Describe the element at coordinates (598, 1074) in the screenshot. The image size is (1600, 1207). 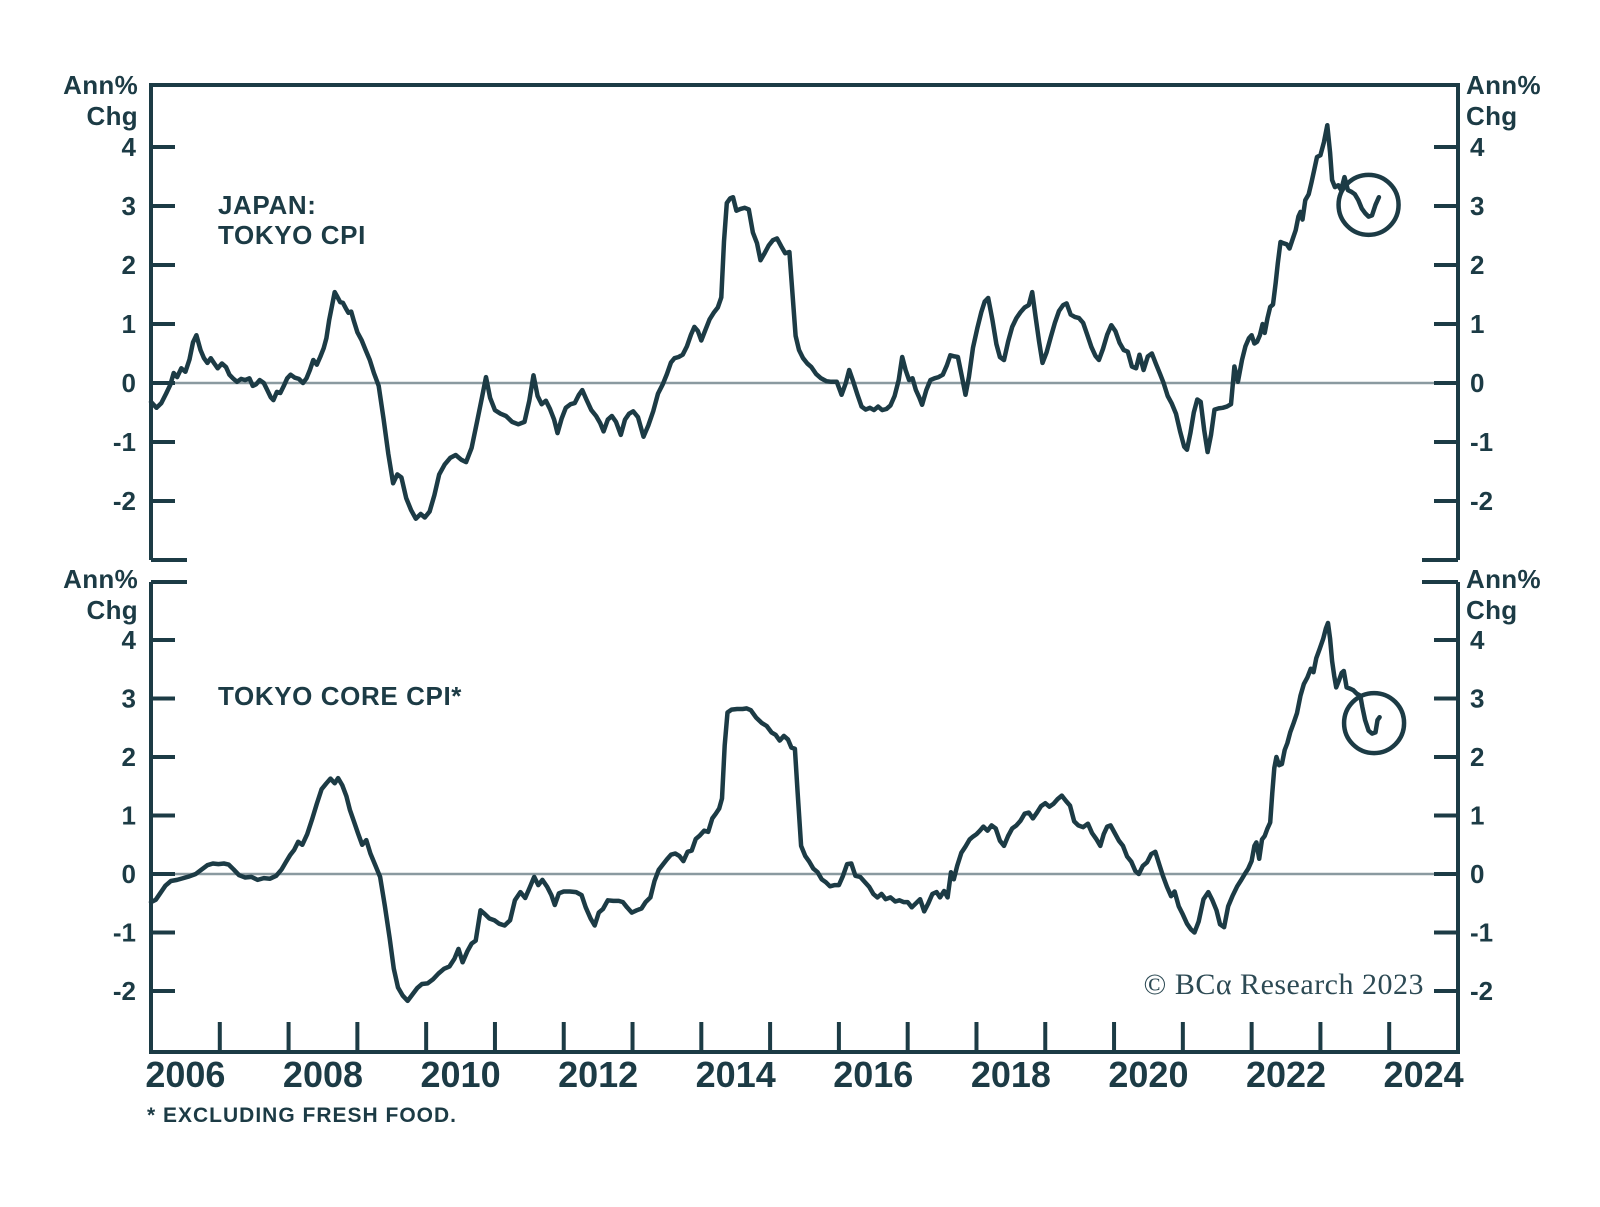
I see `x-axis-tick-label: 2012` at that location.